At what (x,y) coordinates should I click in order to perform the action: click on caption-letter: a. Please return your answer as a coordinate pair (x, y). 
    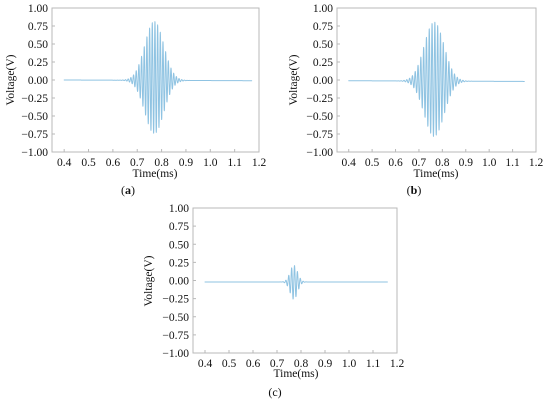
    Looking at the image, I should click on (128, 190).